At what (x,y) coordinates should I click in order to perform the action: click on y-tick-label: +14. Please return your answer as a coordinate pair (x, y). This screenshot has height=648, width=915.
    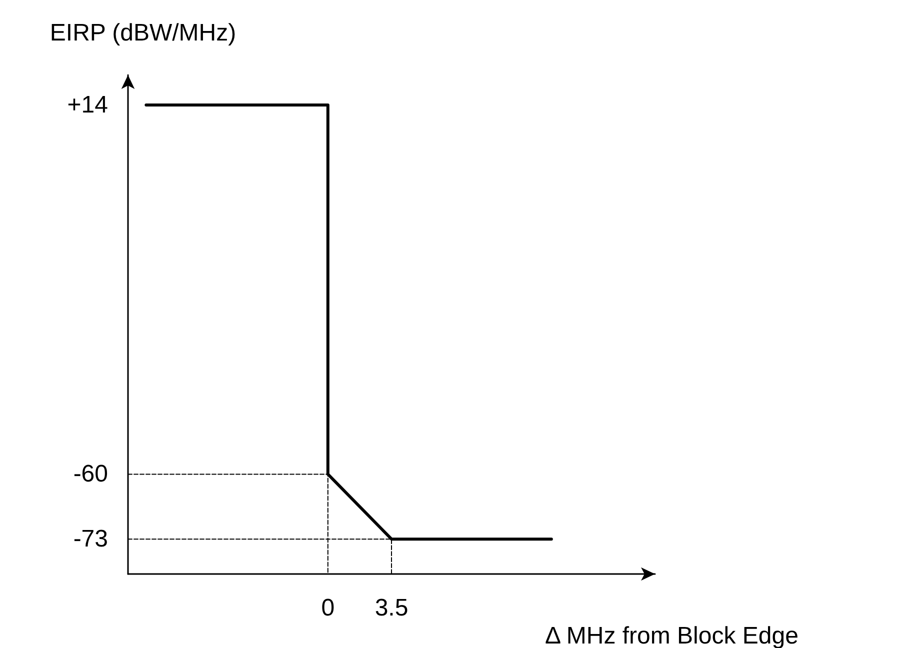
    Looking at the image, I should click on (87, 104).